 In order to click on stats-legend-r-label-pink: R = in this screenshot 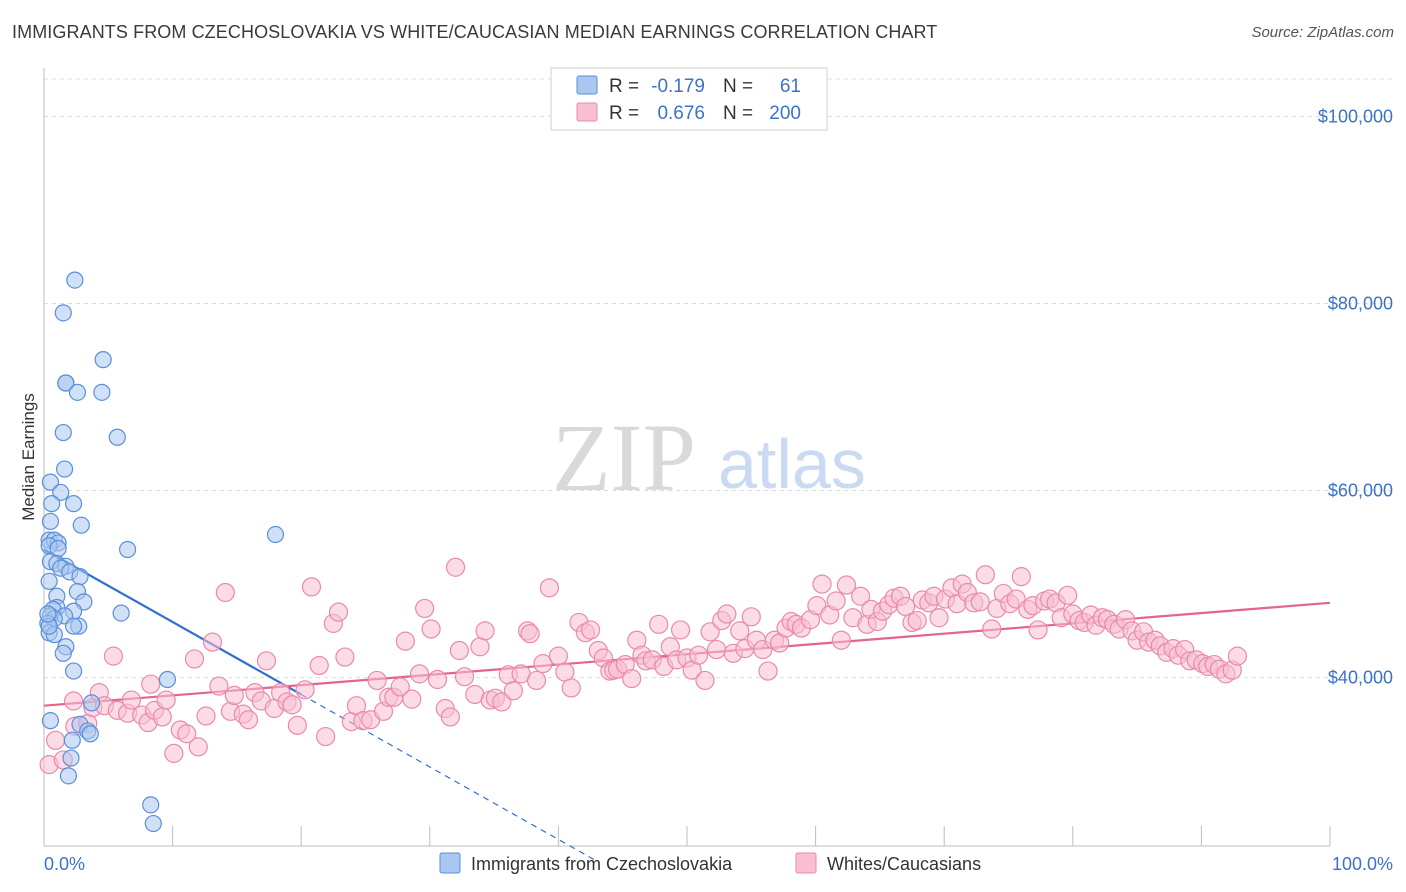, I will do `click(624, 113)`.